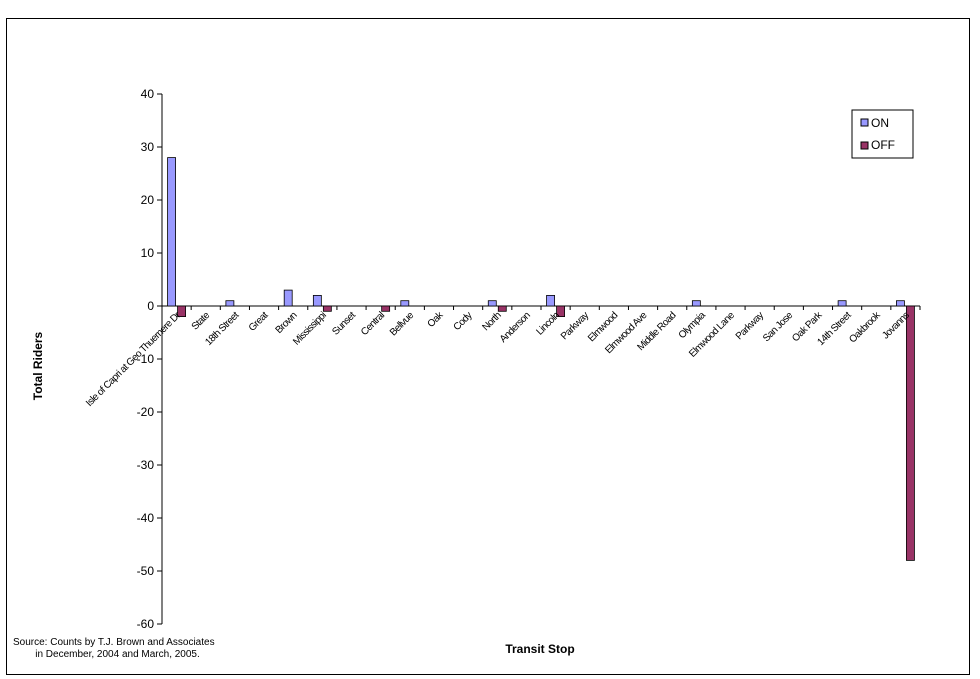 This screenshot has height=679, width=980. Describe the element at coordinates (865, 327) in the screenshot. I see `x-tick-label: Oakbrook` at that location.